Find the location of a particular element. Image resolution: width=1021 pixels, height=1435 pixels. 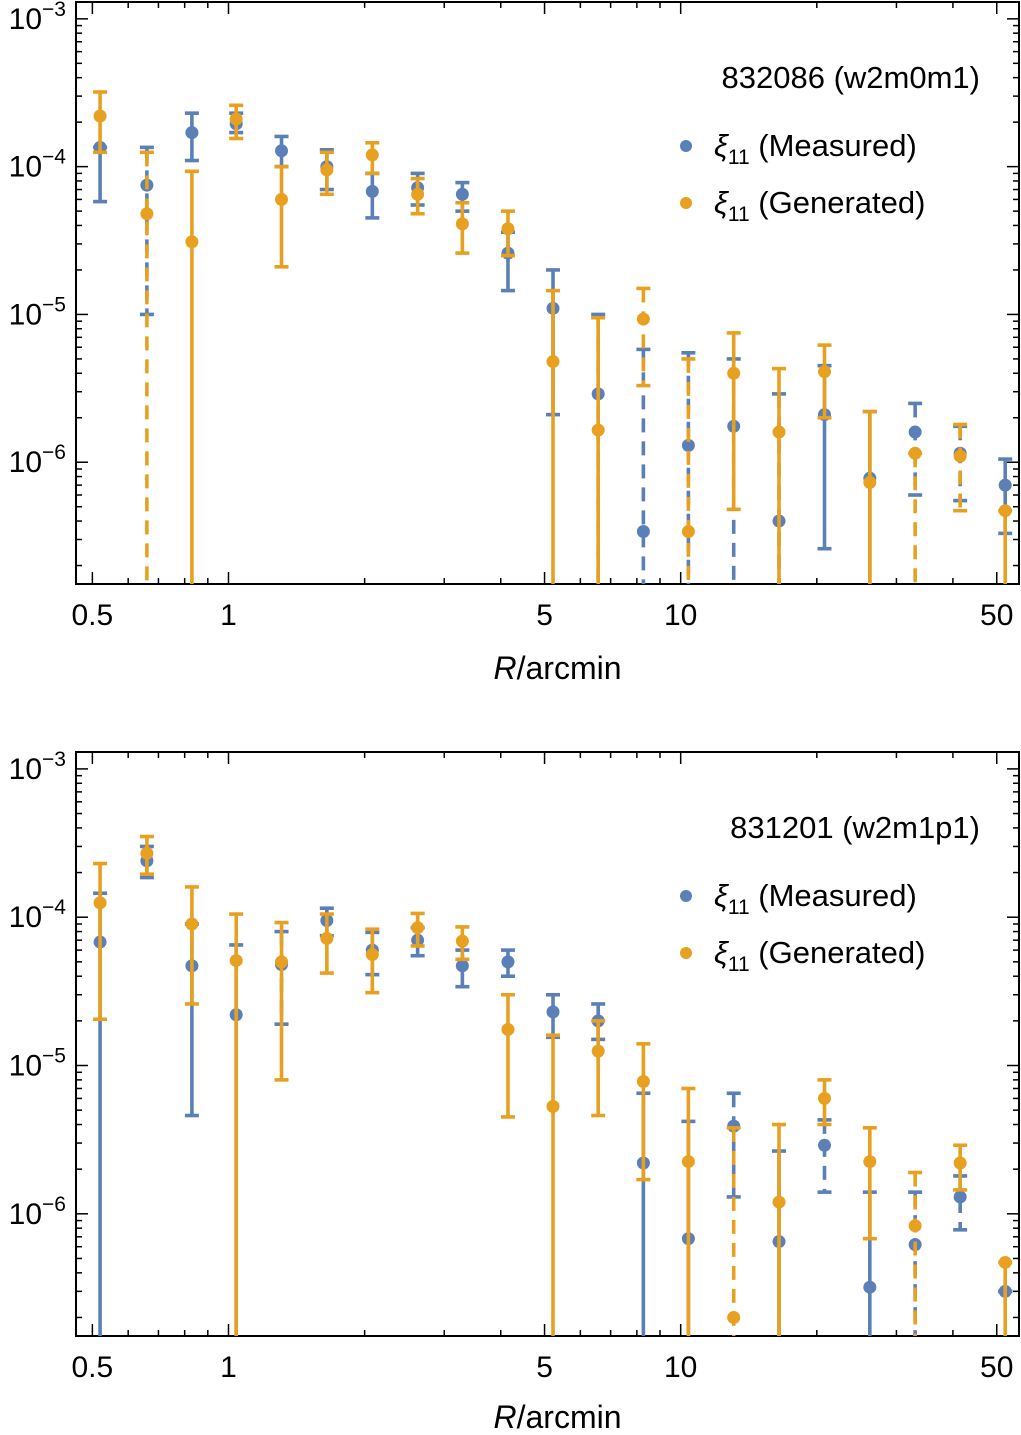

legend-name: (Measured) is located at coordinates (833, 895).